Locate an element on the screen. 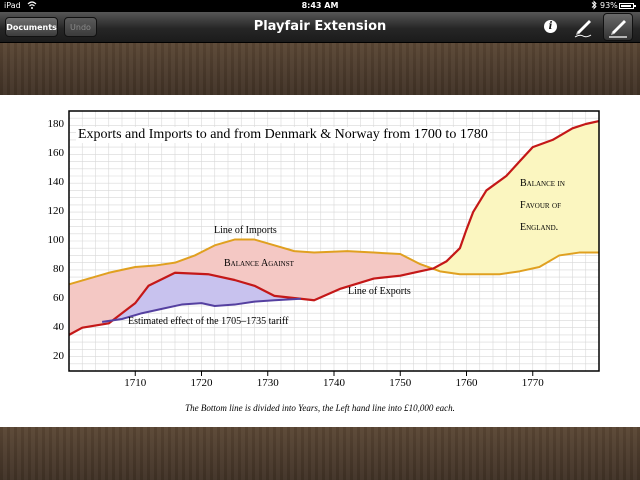 This screenshot has width=640, height=480. app-title: Playfair Extension is located at coordinates (320, 26).